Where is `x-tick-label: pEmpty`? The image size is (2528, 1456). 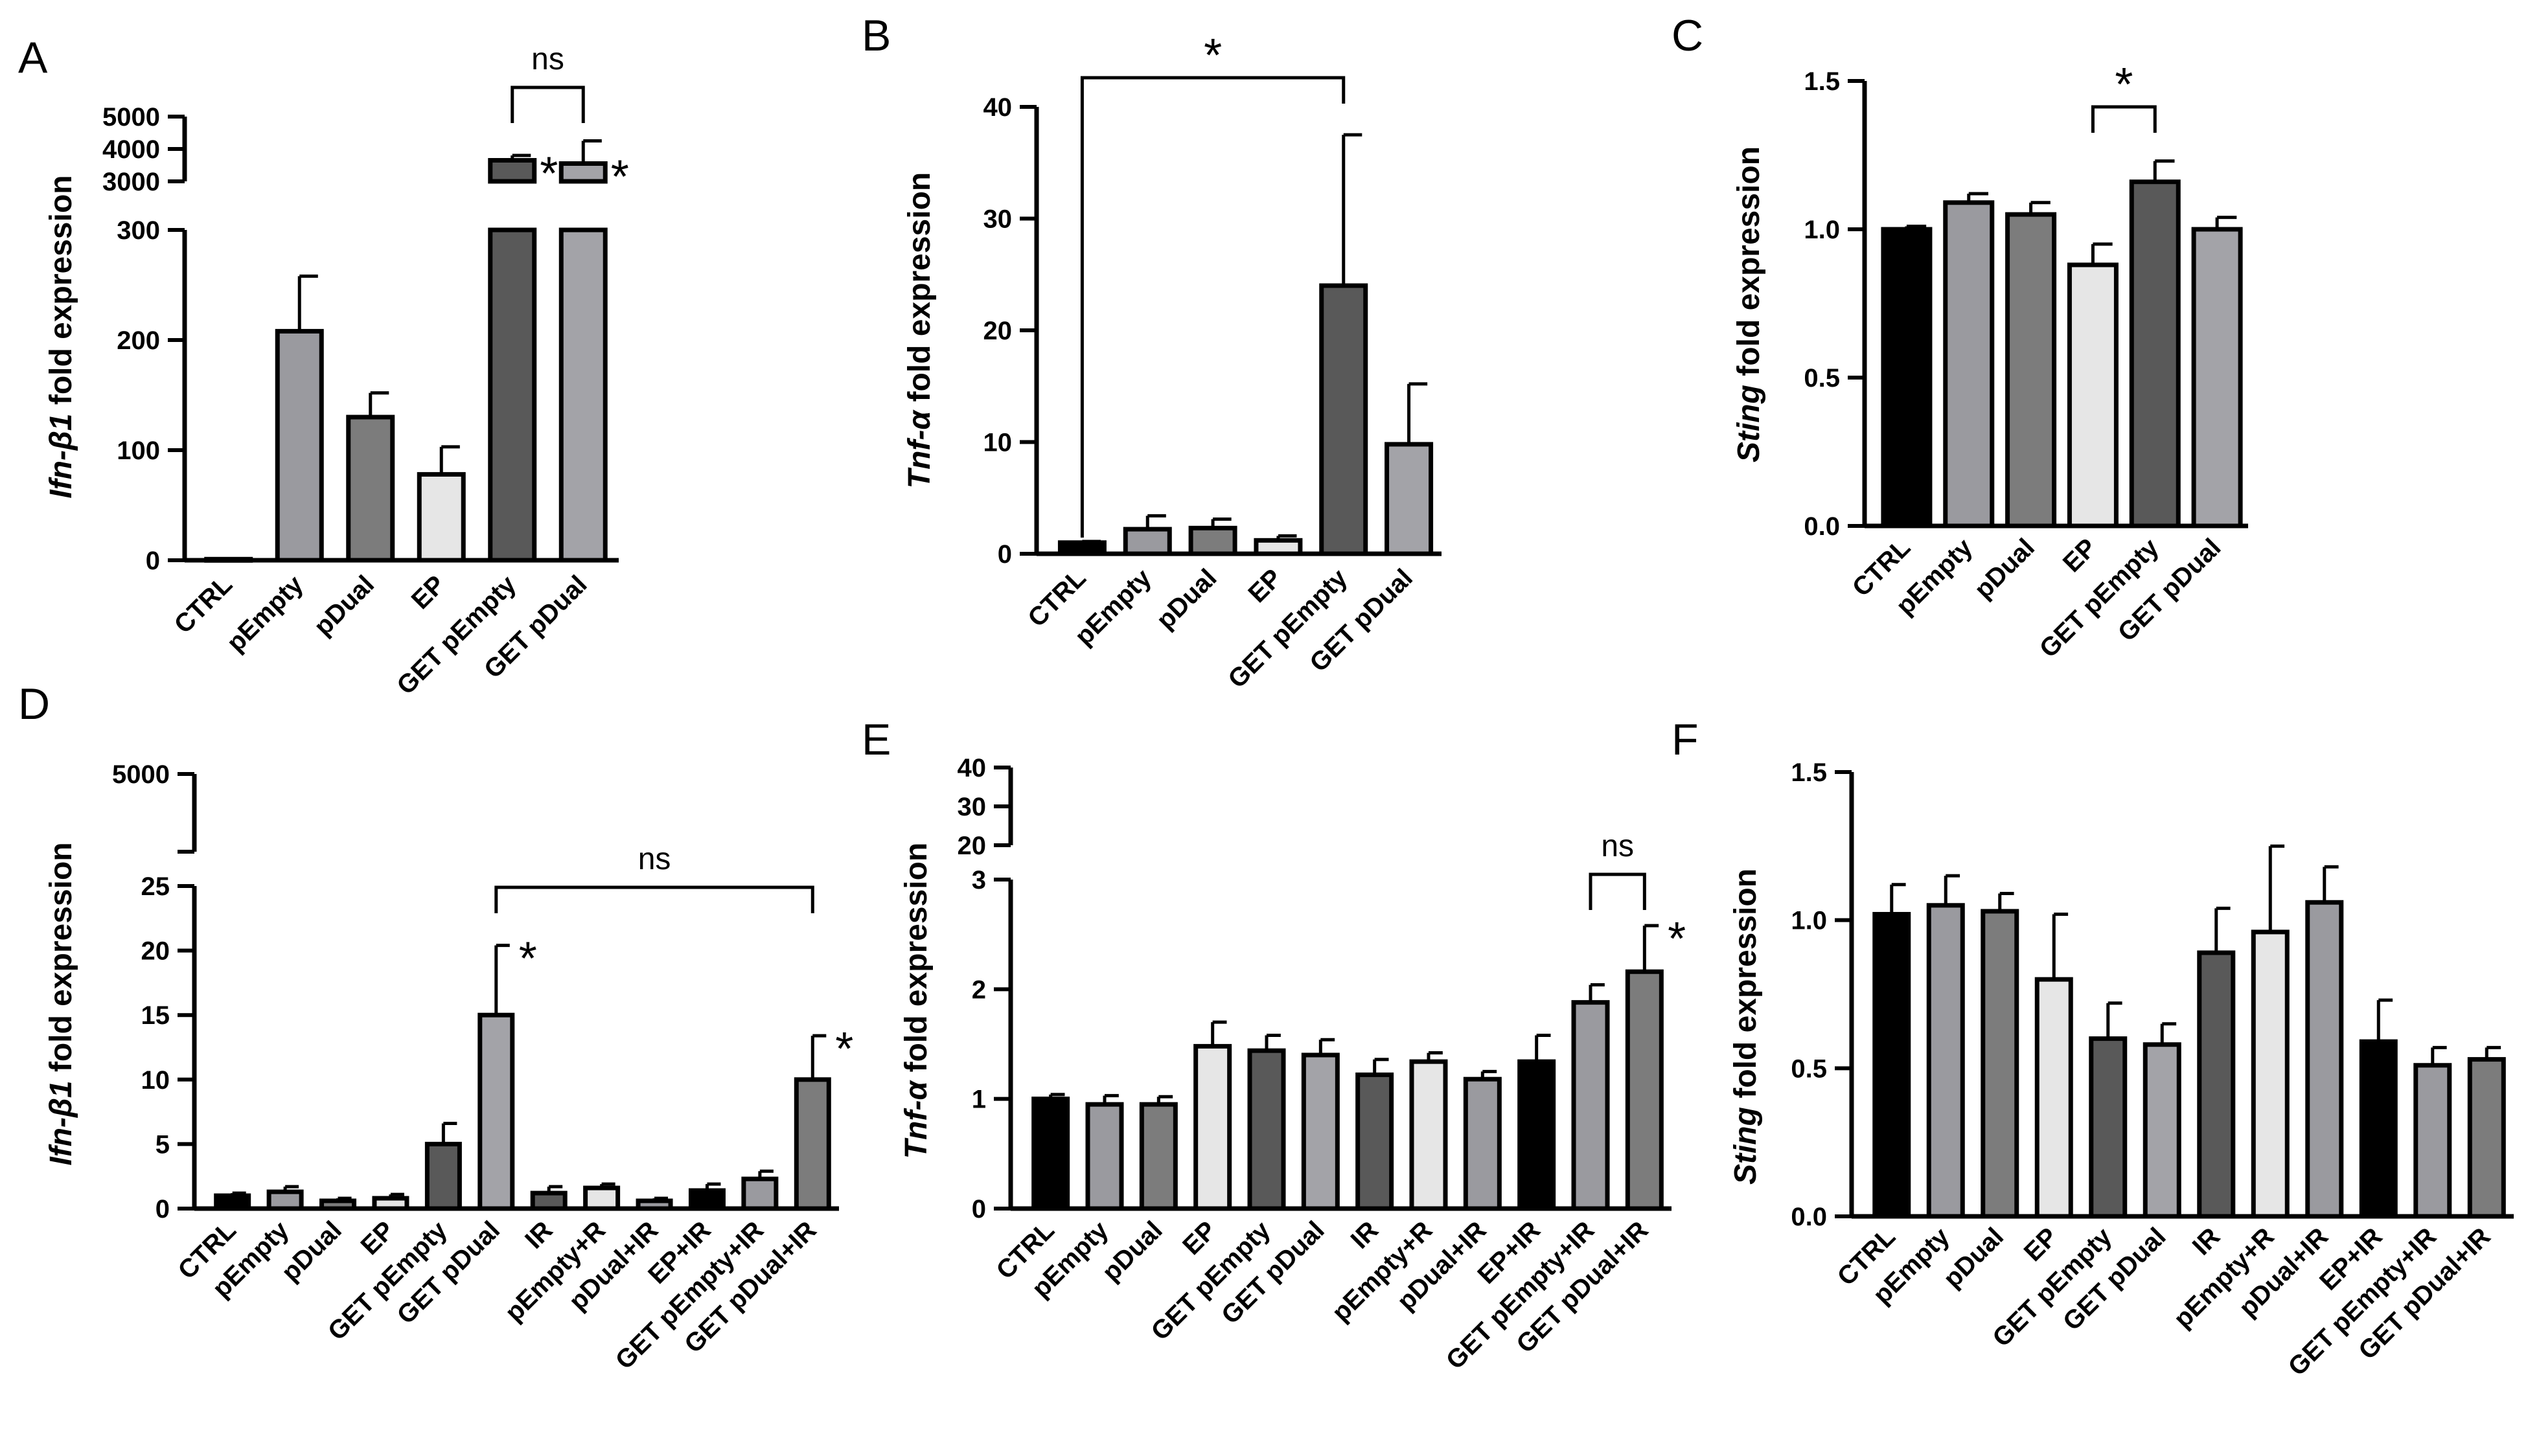
x-tick-label: pEmpty is located at coordinates (265, 613).